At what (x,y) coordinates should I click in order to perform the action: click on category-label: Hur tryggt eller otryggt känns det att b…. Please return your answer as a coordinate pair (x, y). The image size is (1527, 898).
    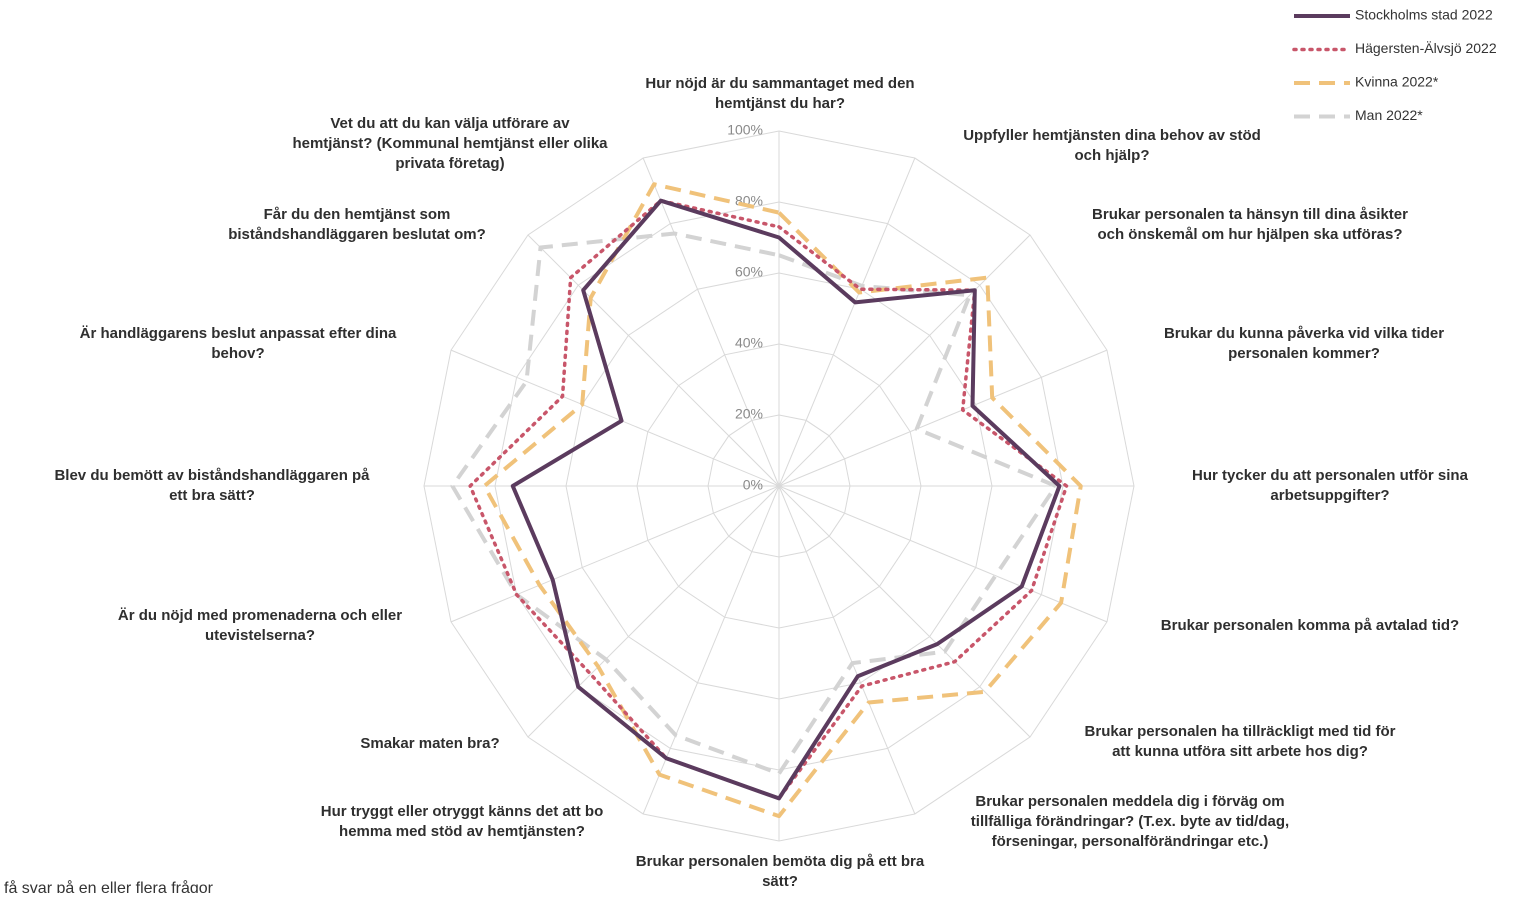
    Looking at the image, I should click on (462, 821).